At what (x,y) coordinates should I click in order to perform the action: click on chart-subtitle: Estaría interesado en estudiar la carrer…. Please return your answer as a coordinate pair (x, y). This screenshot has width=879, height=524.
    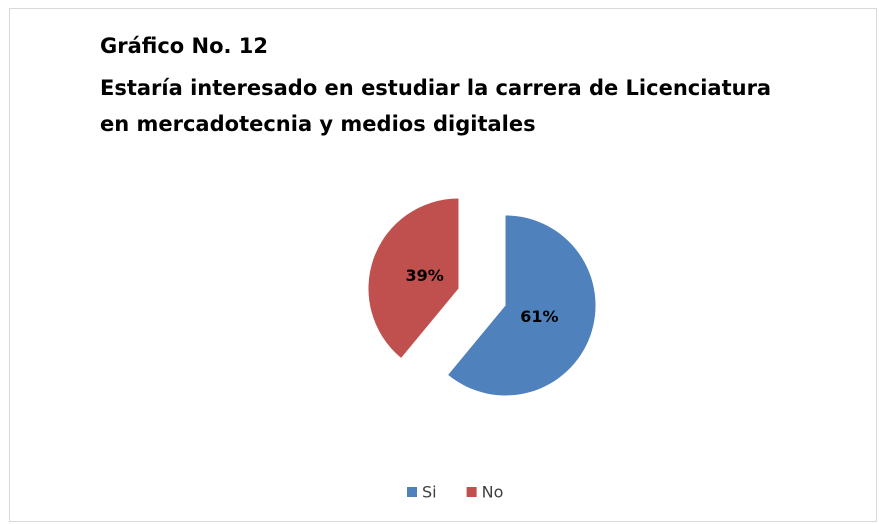
    Looking at the image, I should click on (436, 106).